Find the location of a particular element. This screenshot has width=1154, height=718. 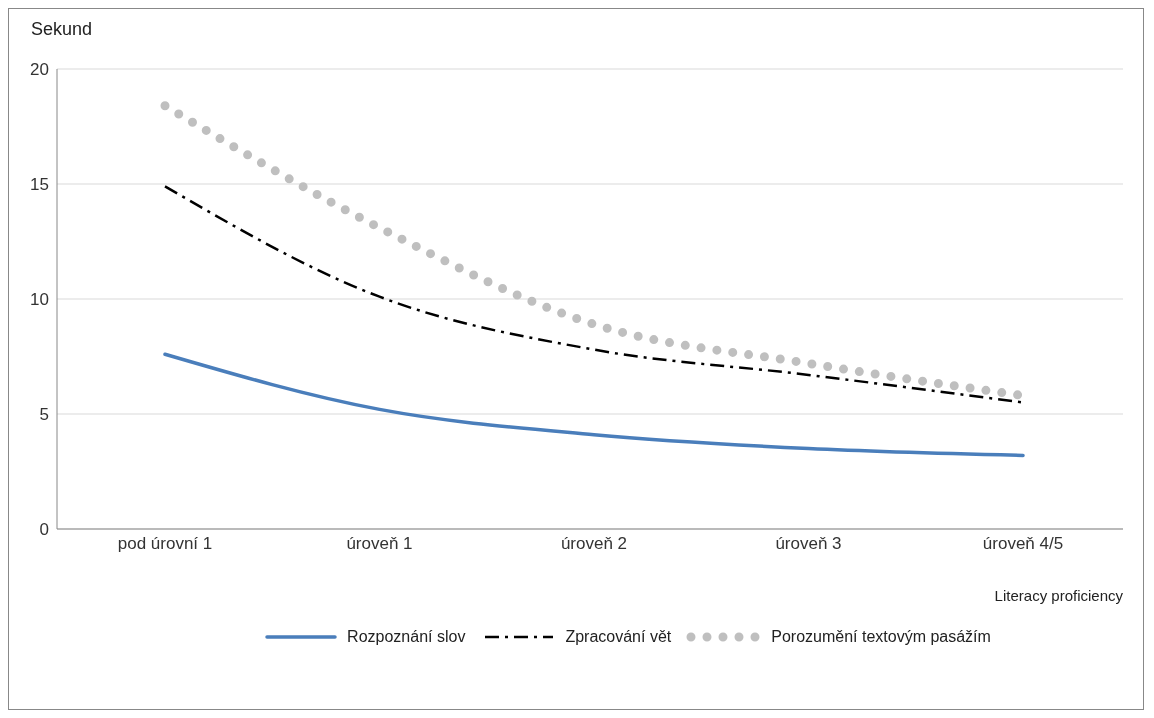

y-axis-title: Sekund is located at coordinates (62, 29).